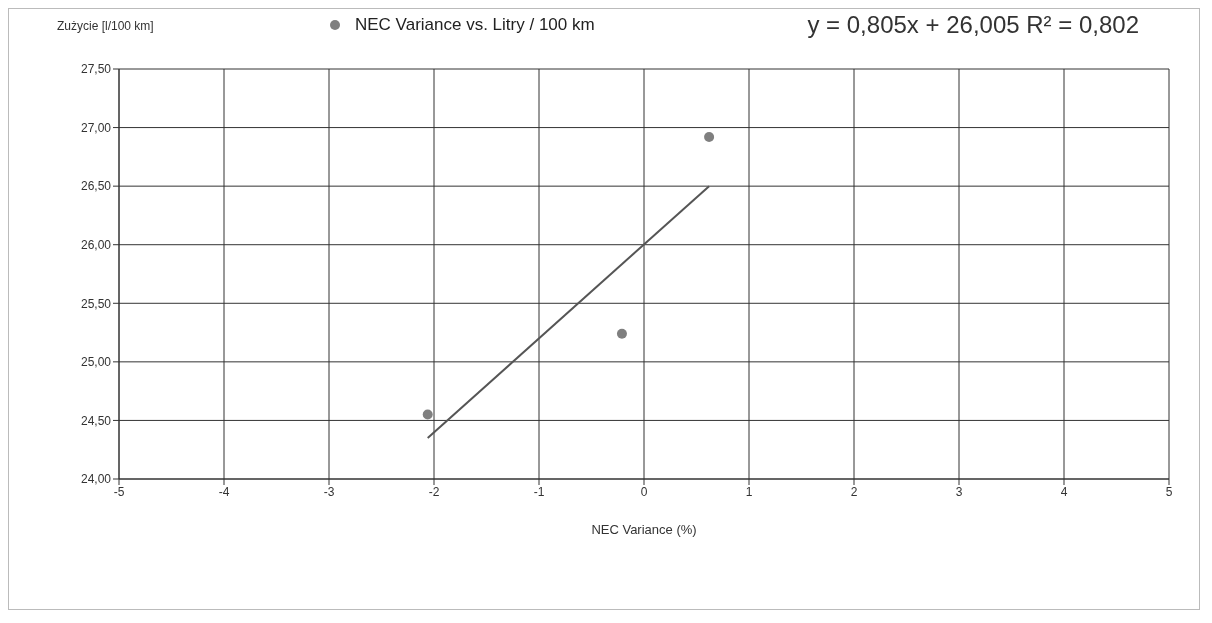 This screenshot has width=1212, height=623. I want to click on x-tick-label: -3, so click(329, 491).